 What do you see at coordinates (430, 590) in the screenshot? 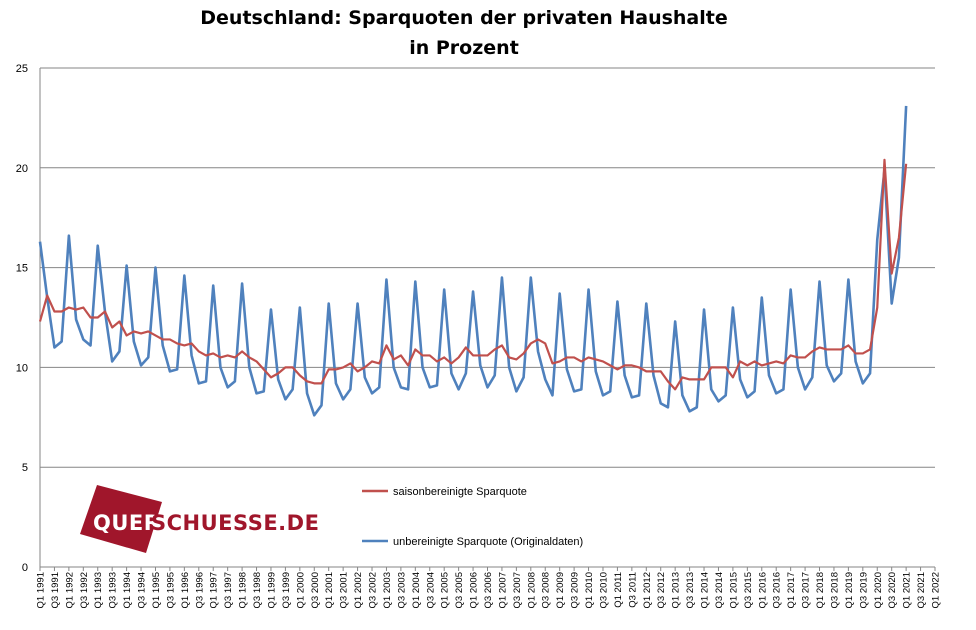
I see `x-tick-label: Q3 2004` at bounding box center [430, 590].